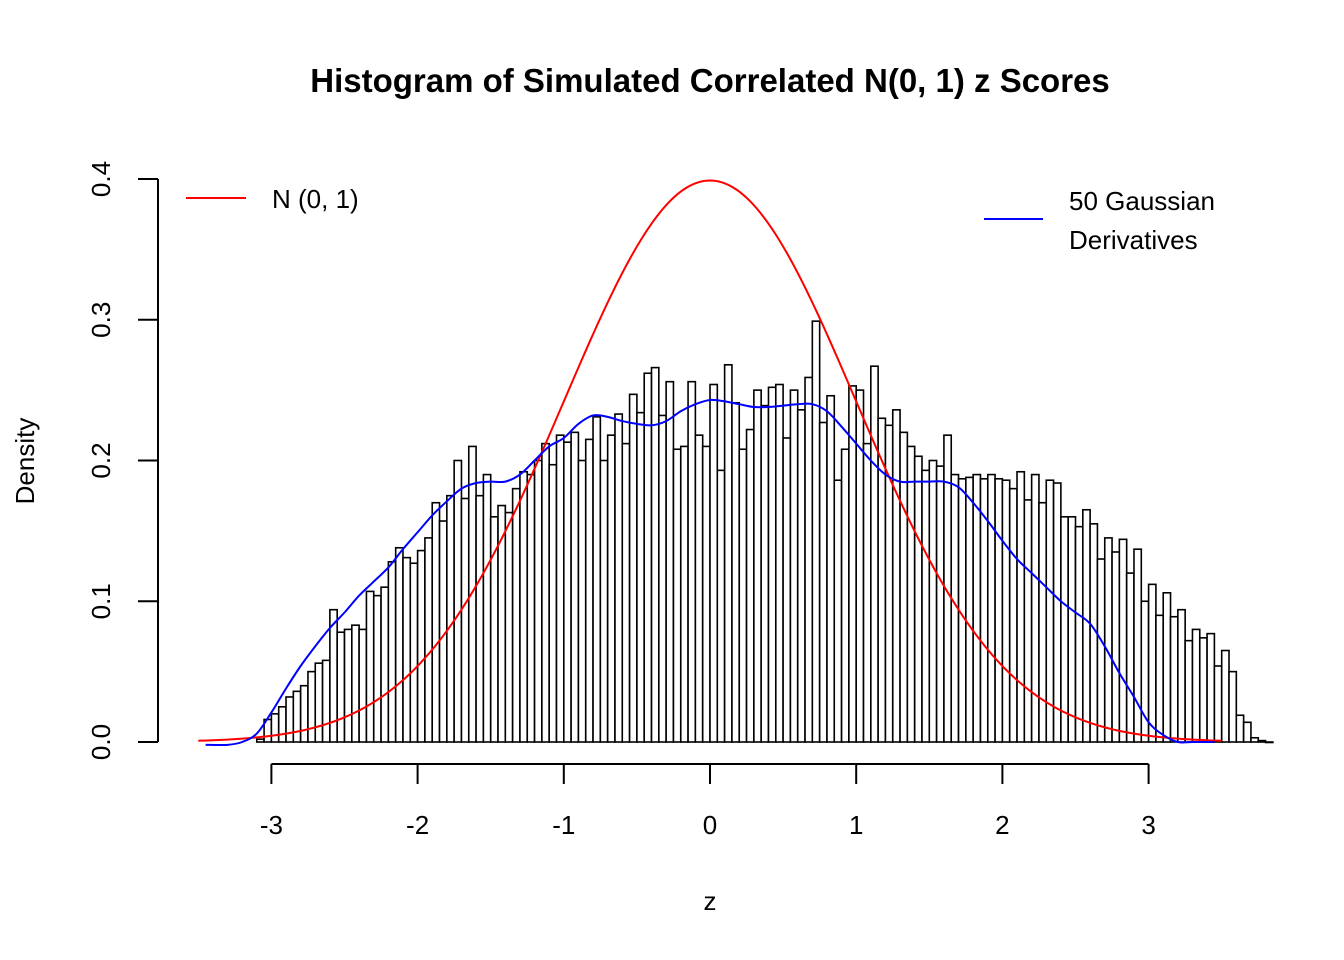 The width and height of the screenshot is (1344, 960). I want to click on legend-normal: N (0, 1), so click(272, 199).